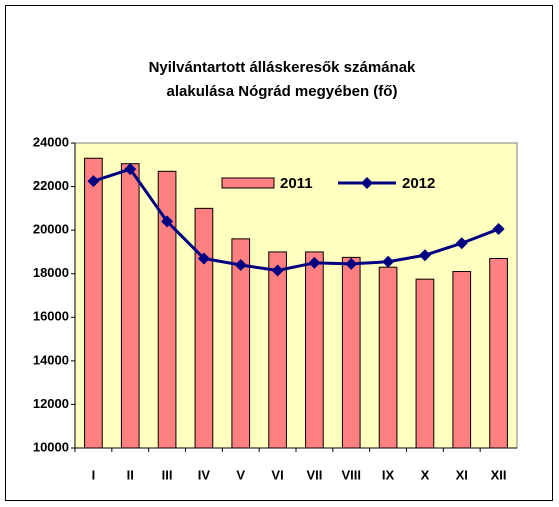  I want to click on x-tick-label: II, so click(130, 474).